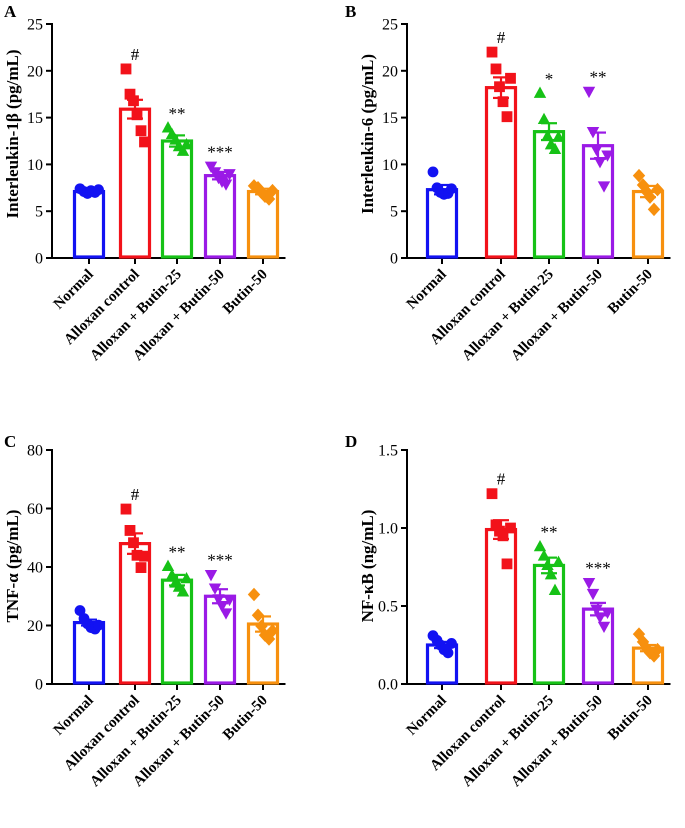 The width and height of the screenshot is (685, 828). Describe the element at coordinates (350, 11) in the screenshot. I see `panel-letter: B` at that location.